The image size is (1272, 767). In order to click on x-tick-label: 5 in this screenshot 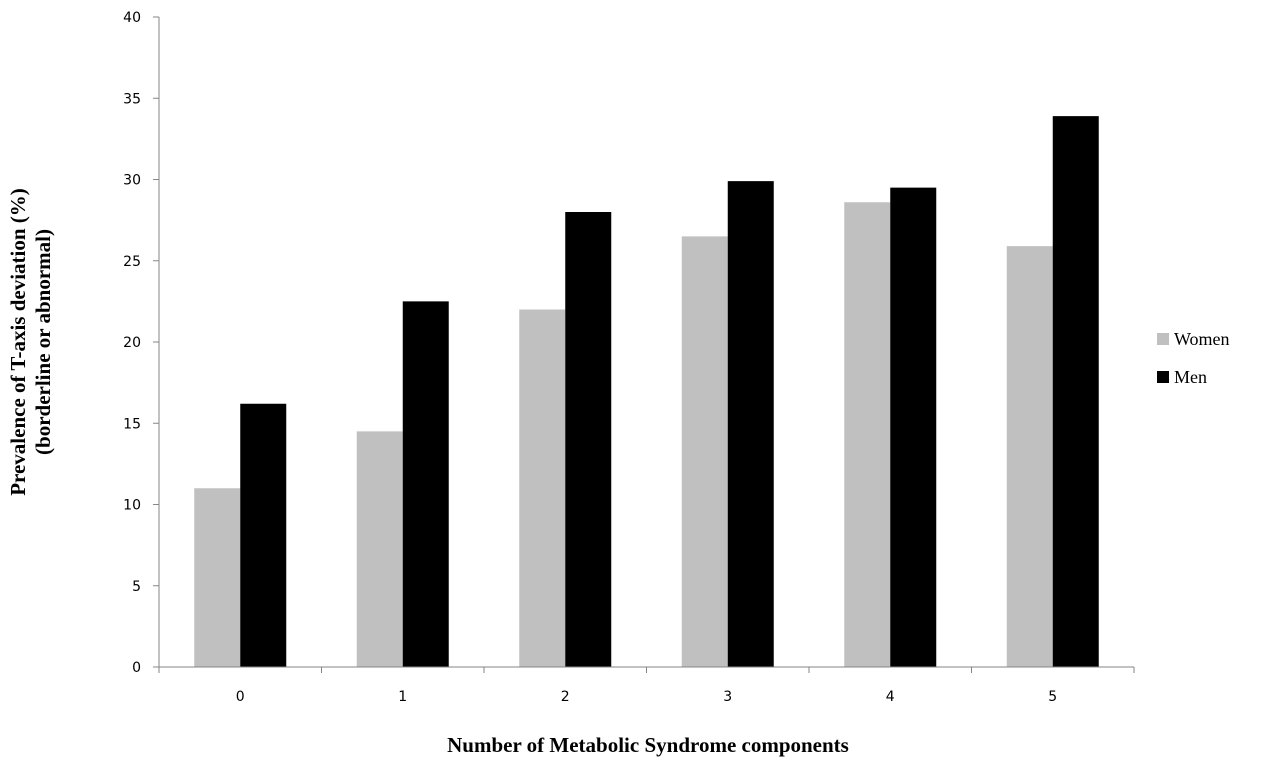, I will do `click(1052, 697)`.